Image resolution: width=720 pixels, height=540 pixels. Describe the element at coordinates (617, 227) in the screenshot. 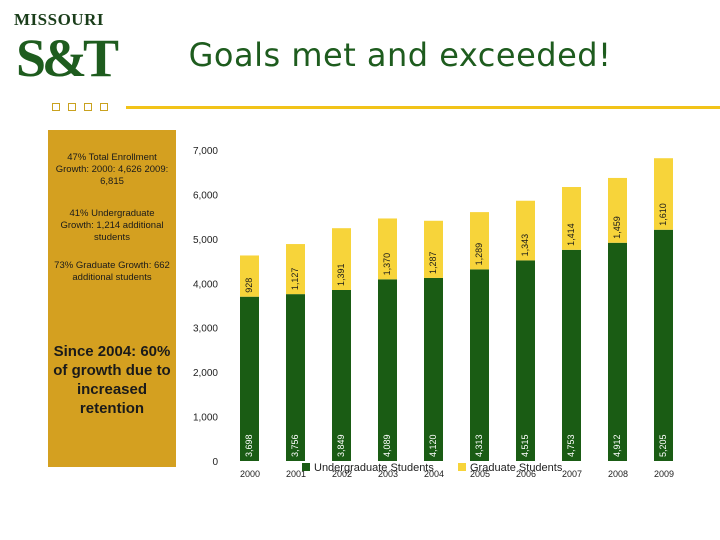

I see `grad-value-label: 1,459` at that location.